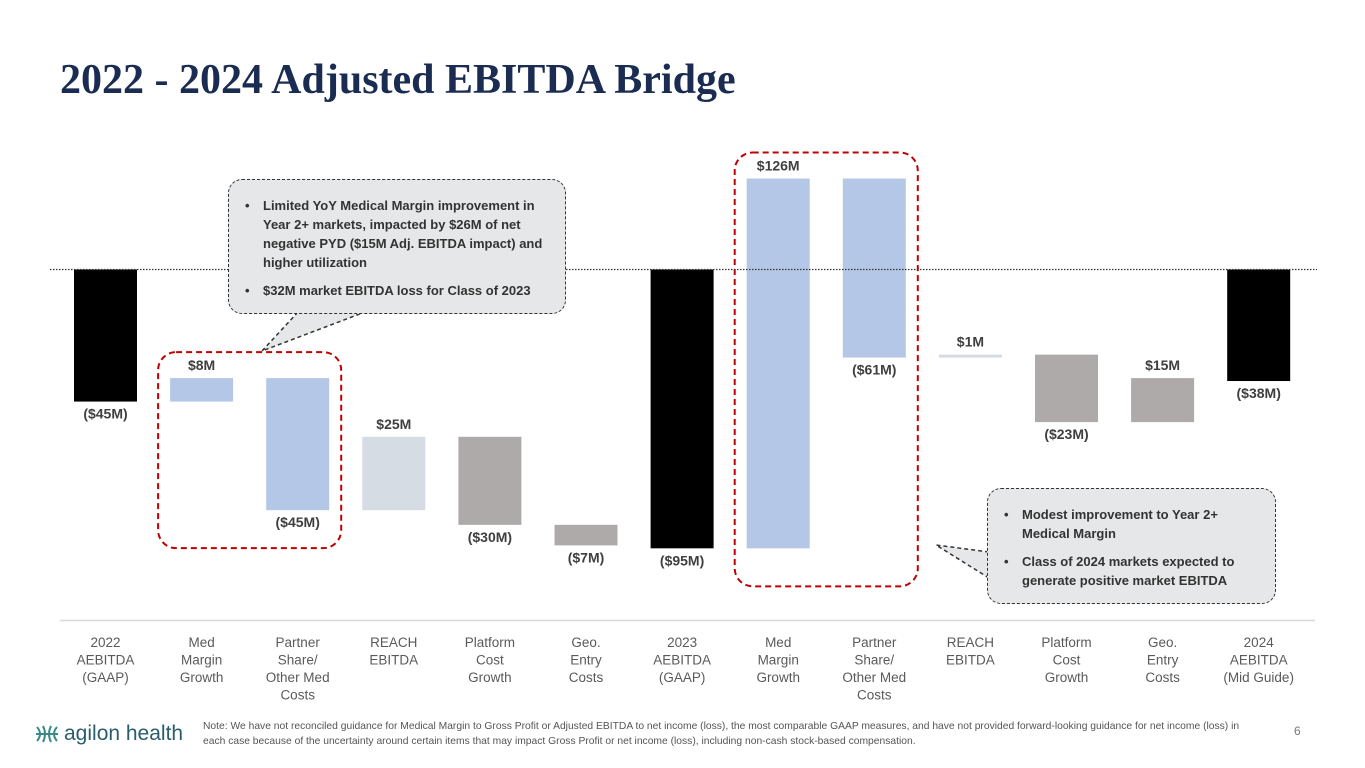  I want to click on bar-data-label: ($30M), so click(490, 537).